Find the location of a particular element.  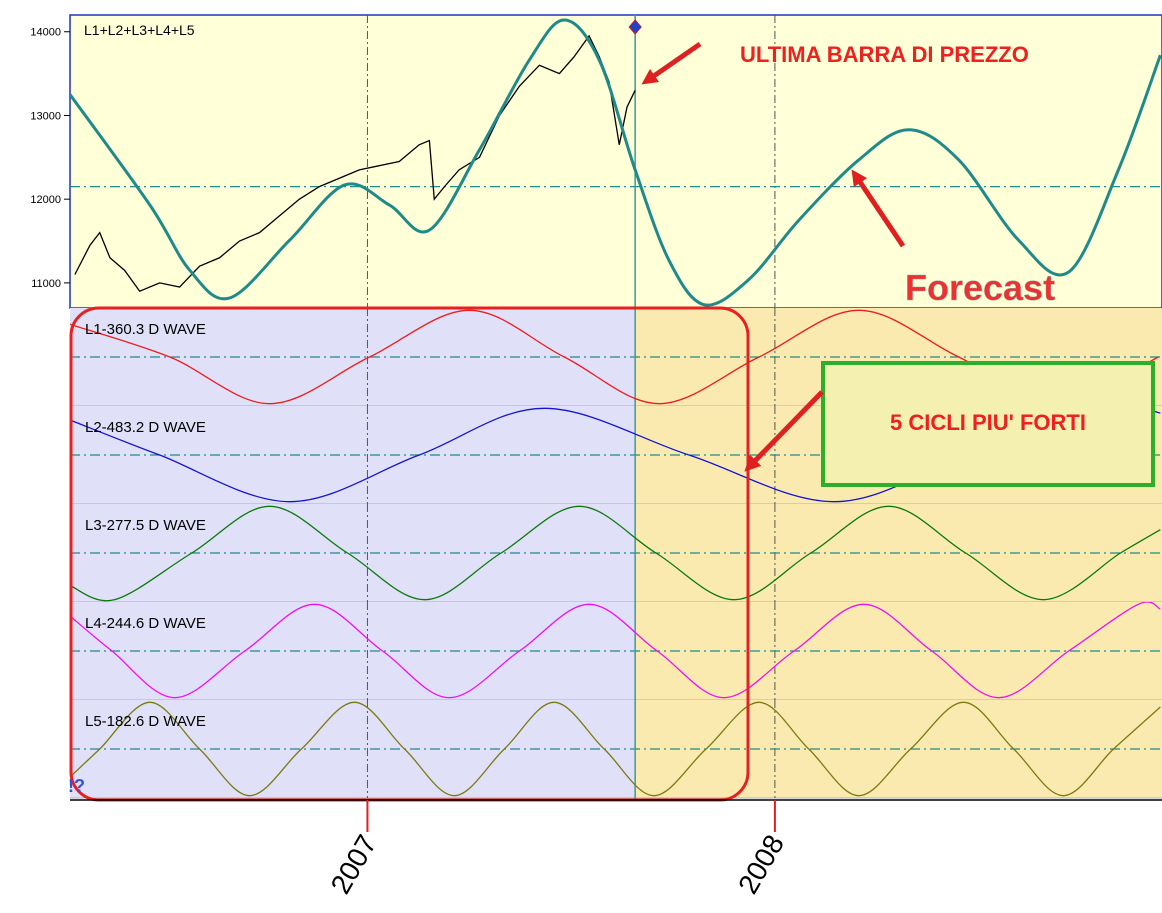

panel-title: L5-182.6 D WAVE is located at coordinates (145, 721).